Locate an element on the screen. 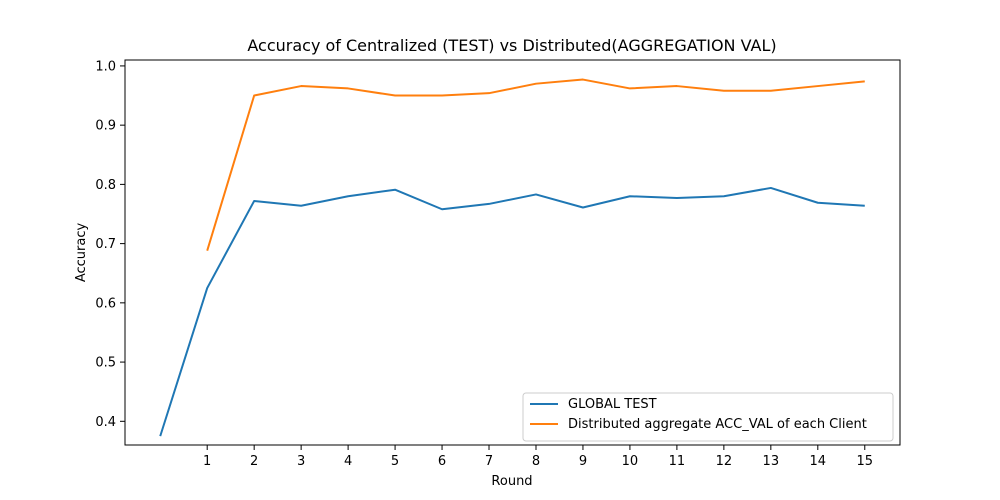  x-tick-label: 4 is located at coordinates (348, 461).